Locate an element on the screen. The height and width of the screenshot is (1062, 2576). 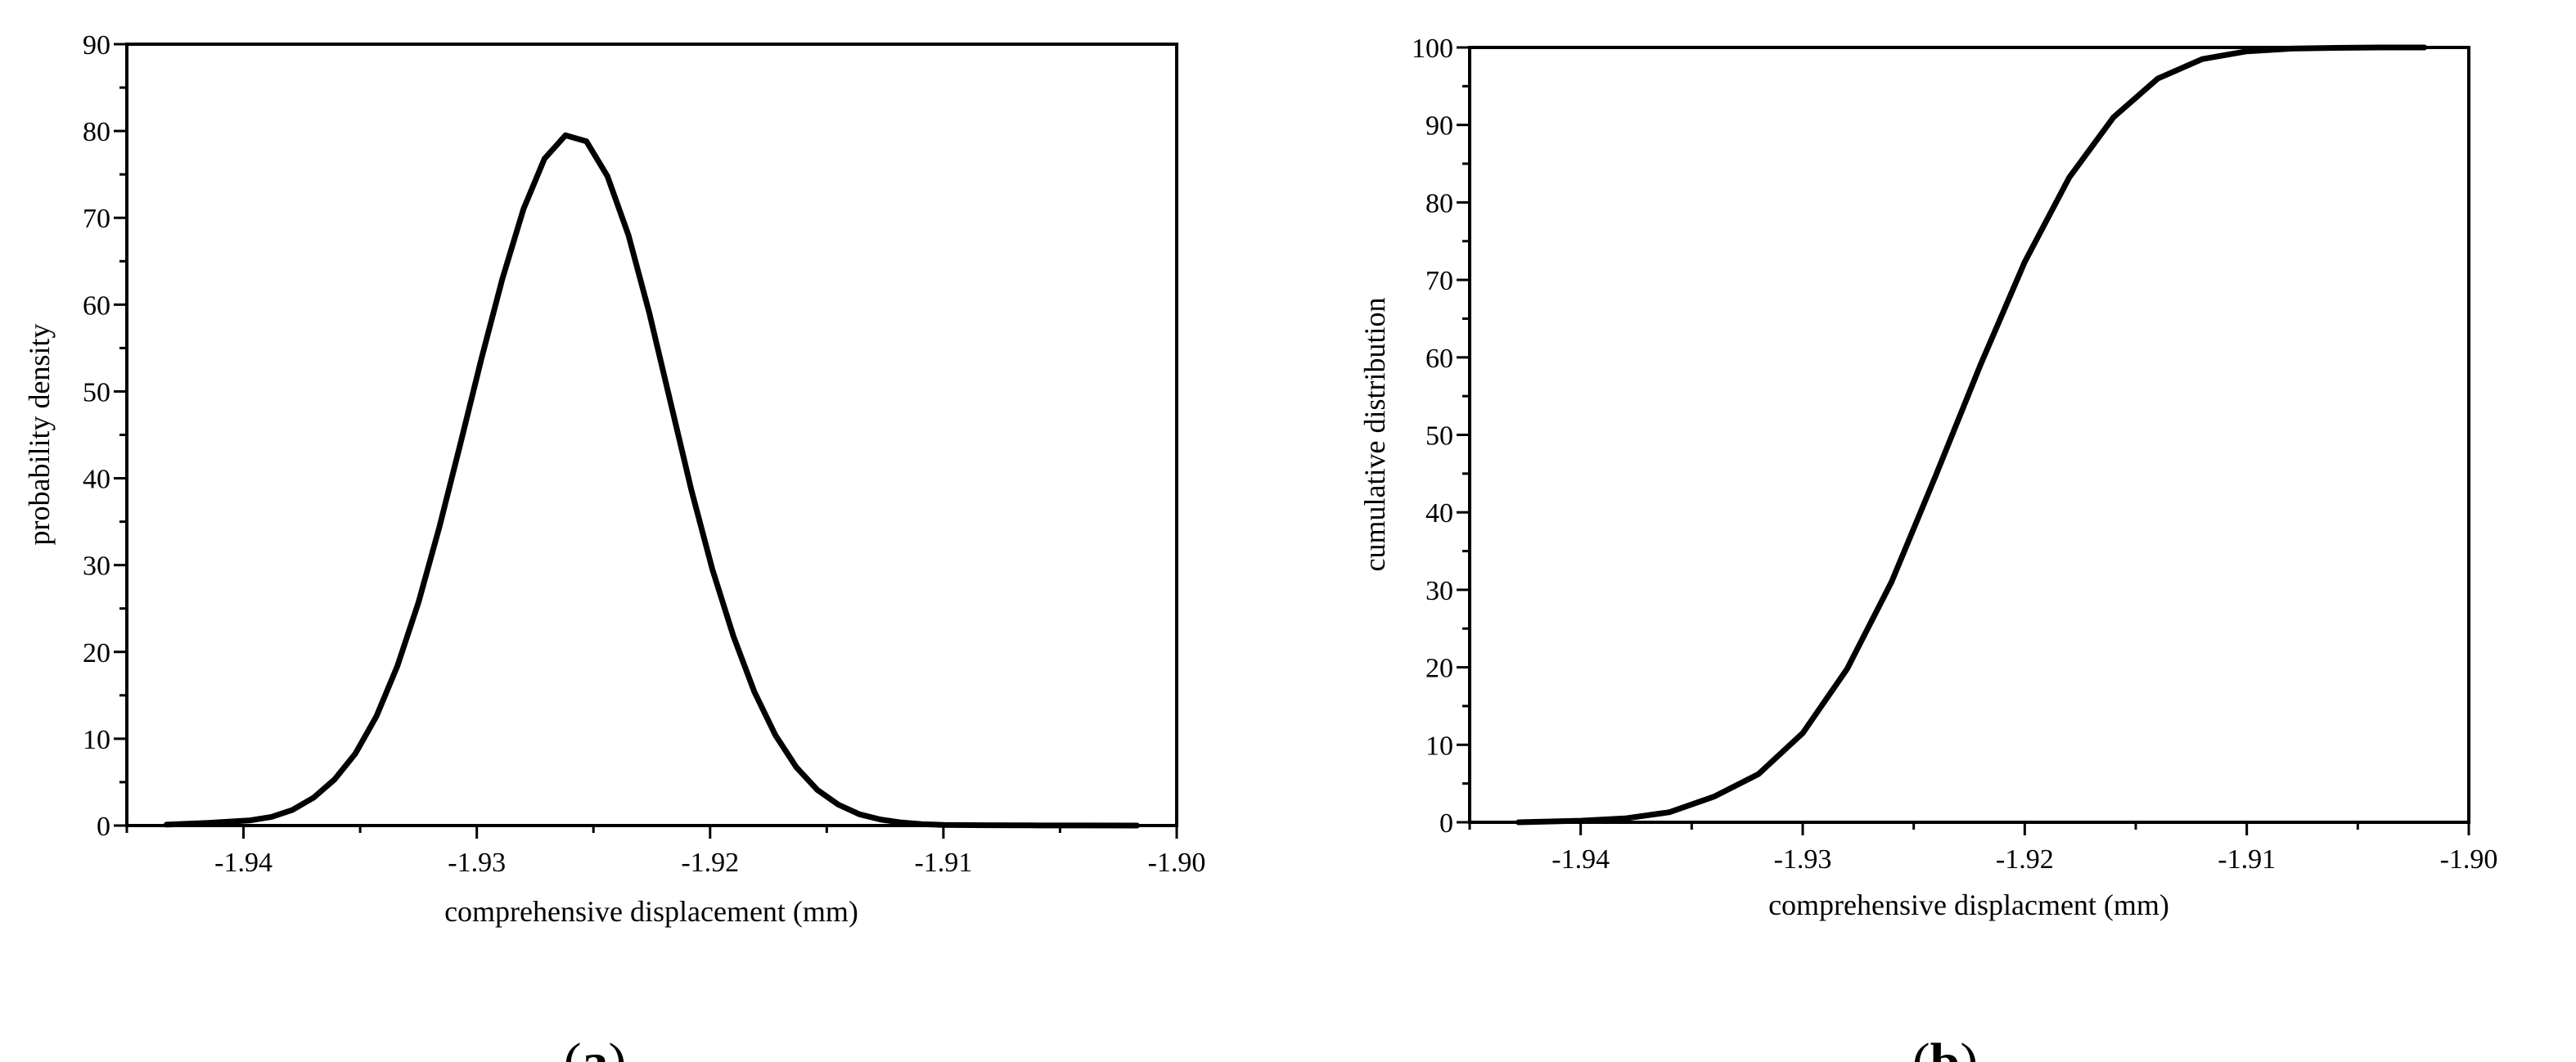
y-ticks-b: 0 10 20 30 40 50 60 70 80 90 100 is located at coordinates (1441, 436).